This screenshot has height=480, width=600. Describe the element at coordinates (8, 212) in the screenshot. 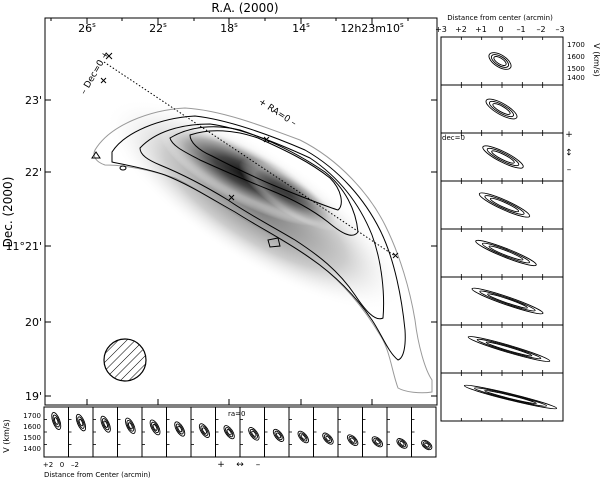

I see `left-axis-title: Dec. (2000)` at that location.